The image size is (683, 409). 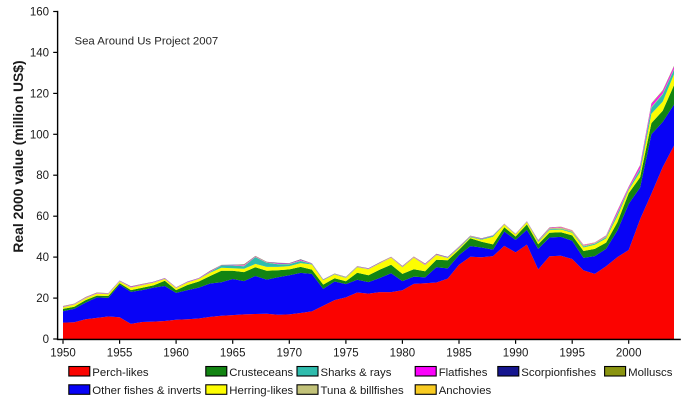 I want to click on svg-text: Sharks & rays, so click(x=356, y=373).